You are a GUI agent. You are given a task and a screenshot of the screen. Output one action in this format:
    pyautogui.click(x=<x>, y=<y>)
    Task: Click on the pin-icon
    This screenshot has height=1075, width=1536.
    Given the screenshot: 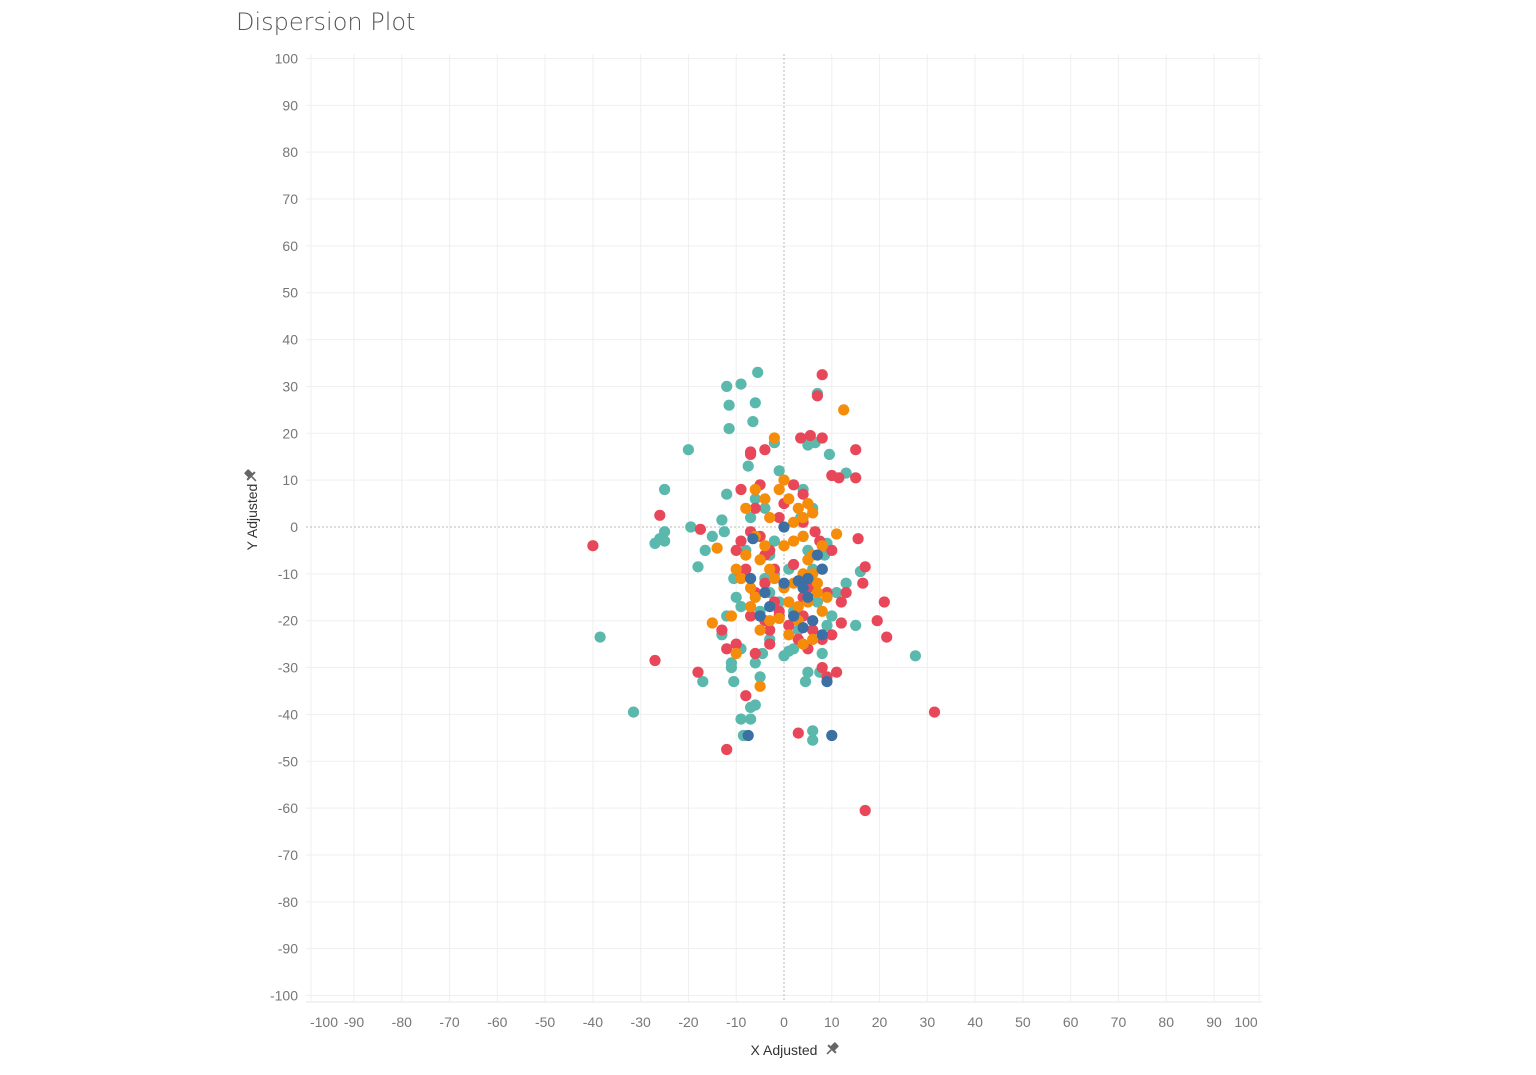 What is the action you would take?
    pyautogui.click(x=832, y=1049)
    